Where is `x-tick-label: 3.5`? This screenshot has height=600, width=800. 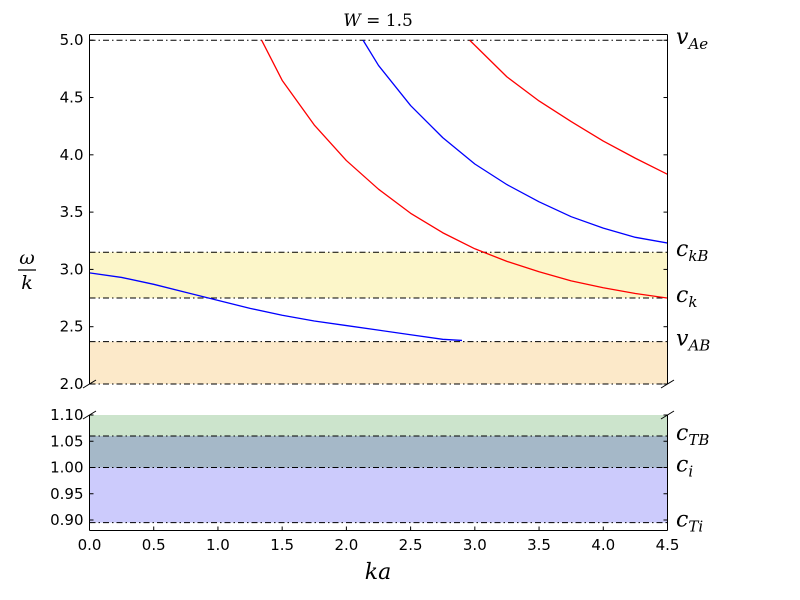
x-tick-label: 3.5 is located at coordinates (539, 545).